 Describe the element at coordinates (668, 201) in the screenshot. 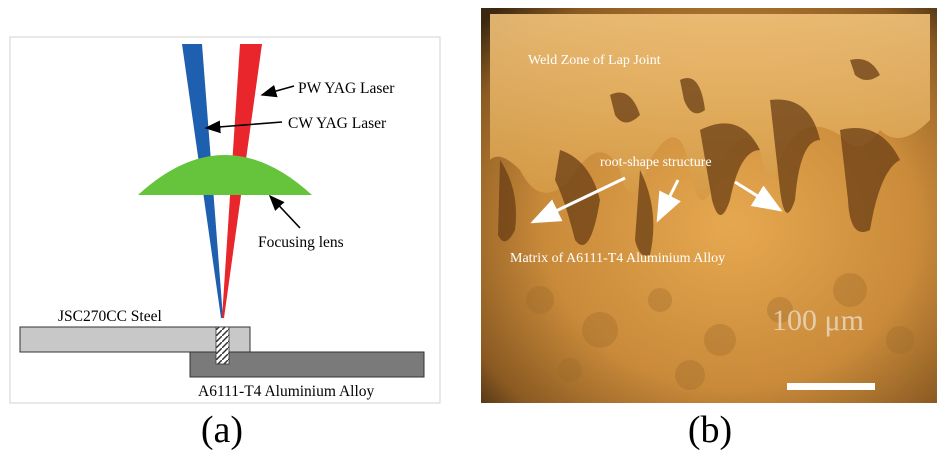

I see `root-arrow-middle` at that location.